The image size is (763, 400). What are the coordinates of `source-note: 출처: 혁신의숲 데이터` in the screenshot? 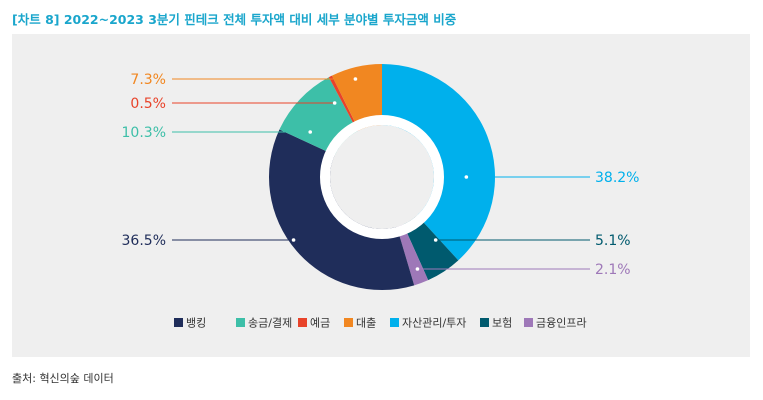 It's located at (63, 378).